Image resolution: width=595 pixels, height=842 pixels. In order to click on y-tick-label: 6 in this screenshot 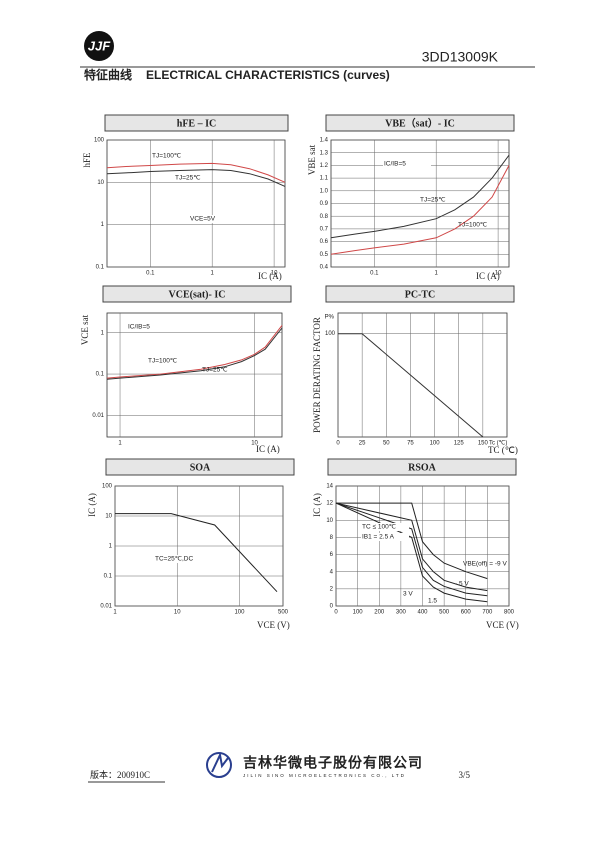, I will do `click(332, 555)`.